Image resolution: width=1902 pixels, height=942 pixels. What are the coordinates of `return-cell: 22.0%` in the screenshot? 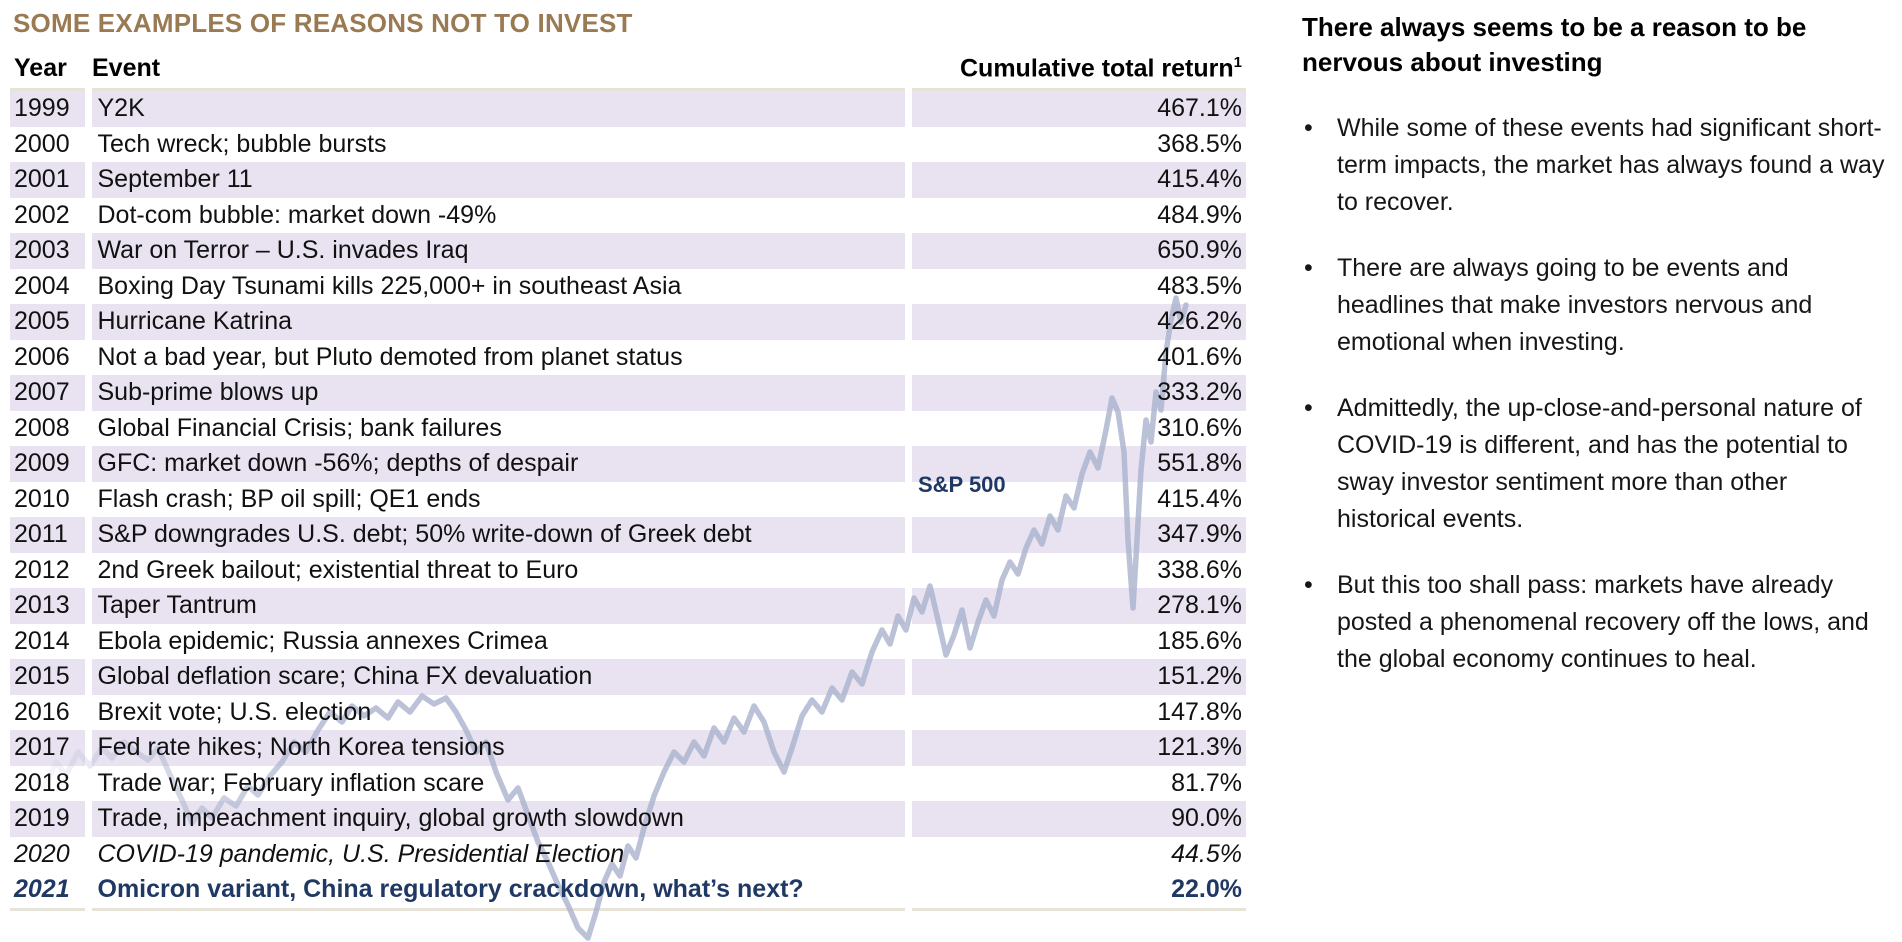 It's located at (1075, 891).